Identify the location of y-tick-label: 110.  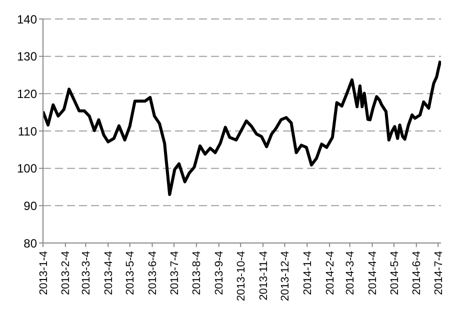
(28, 131).